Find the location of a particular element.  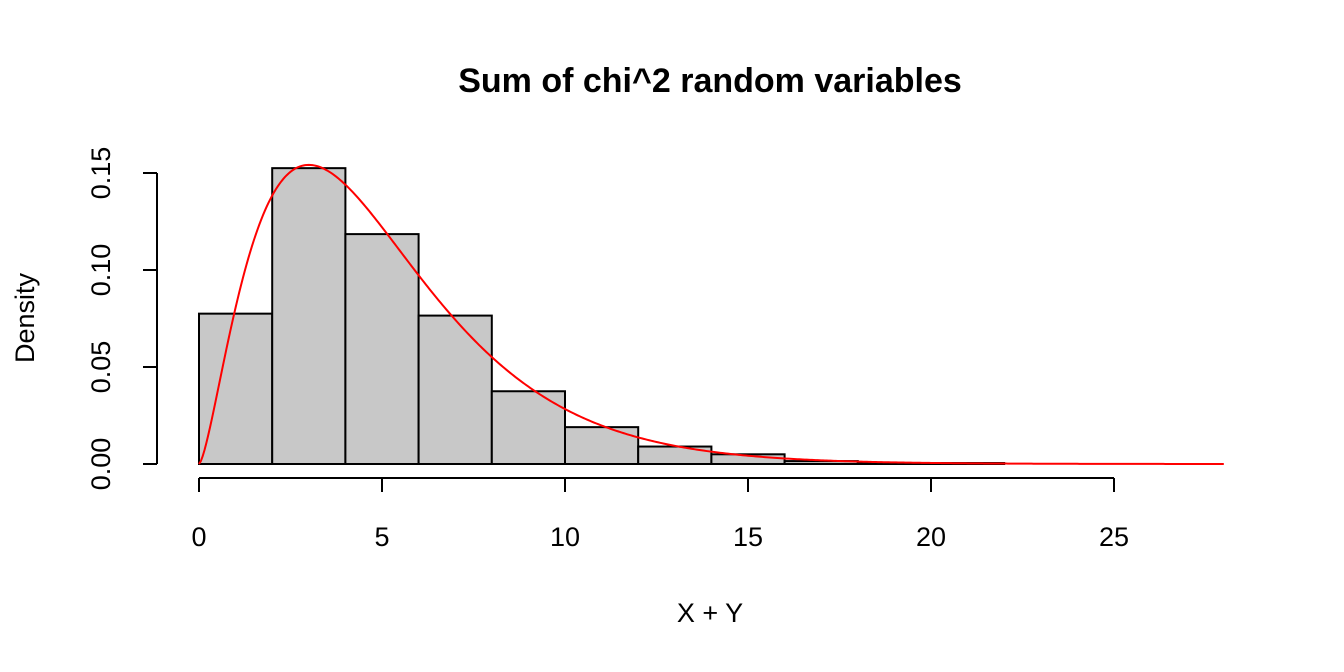

x-tick-label: 15 is located at coordinates (748, 537).